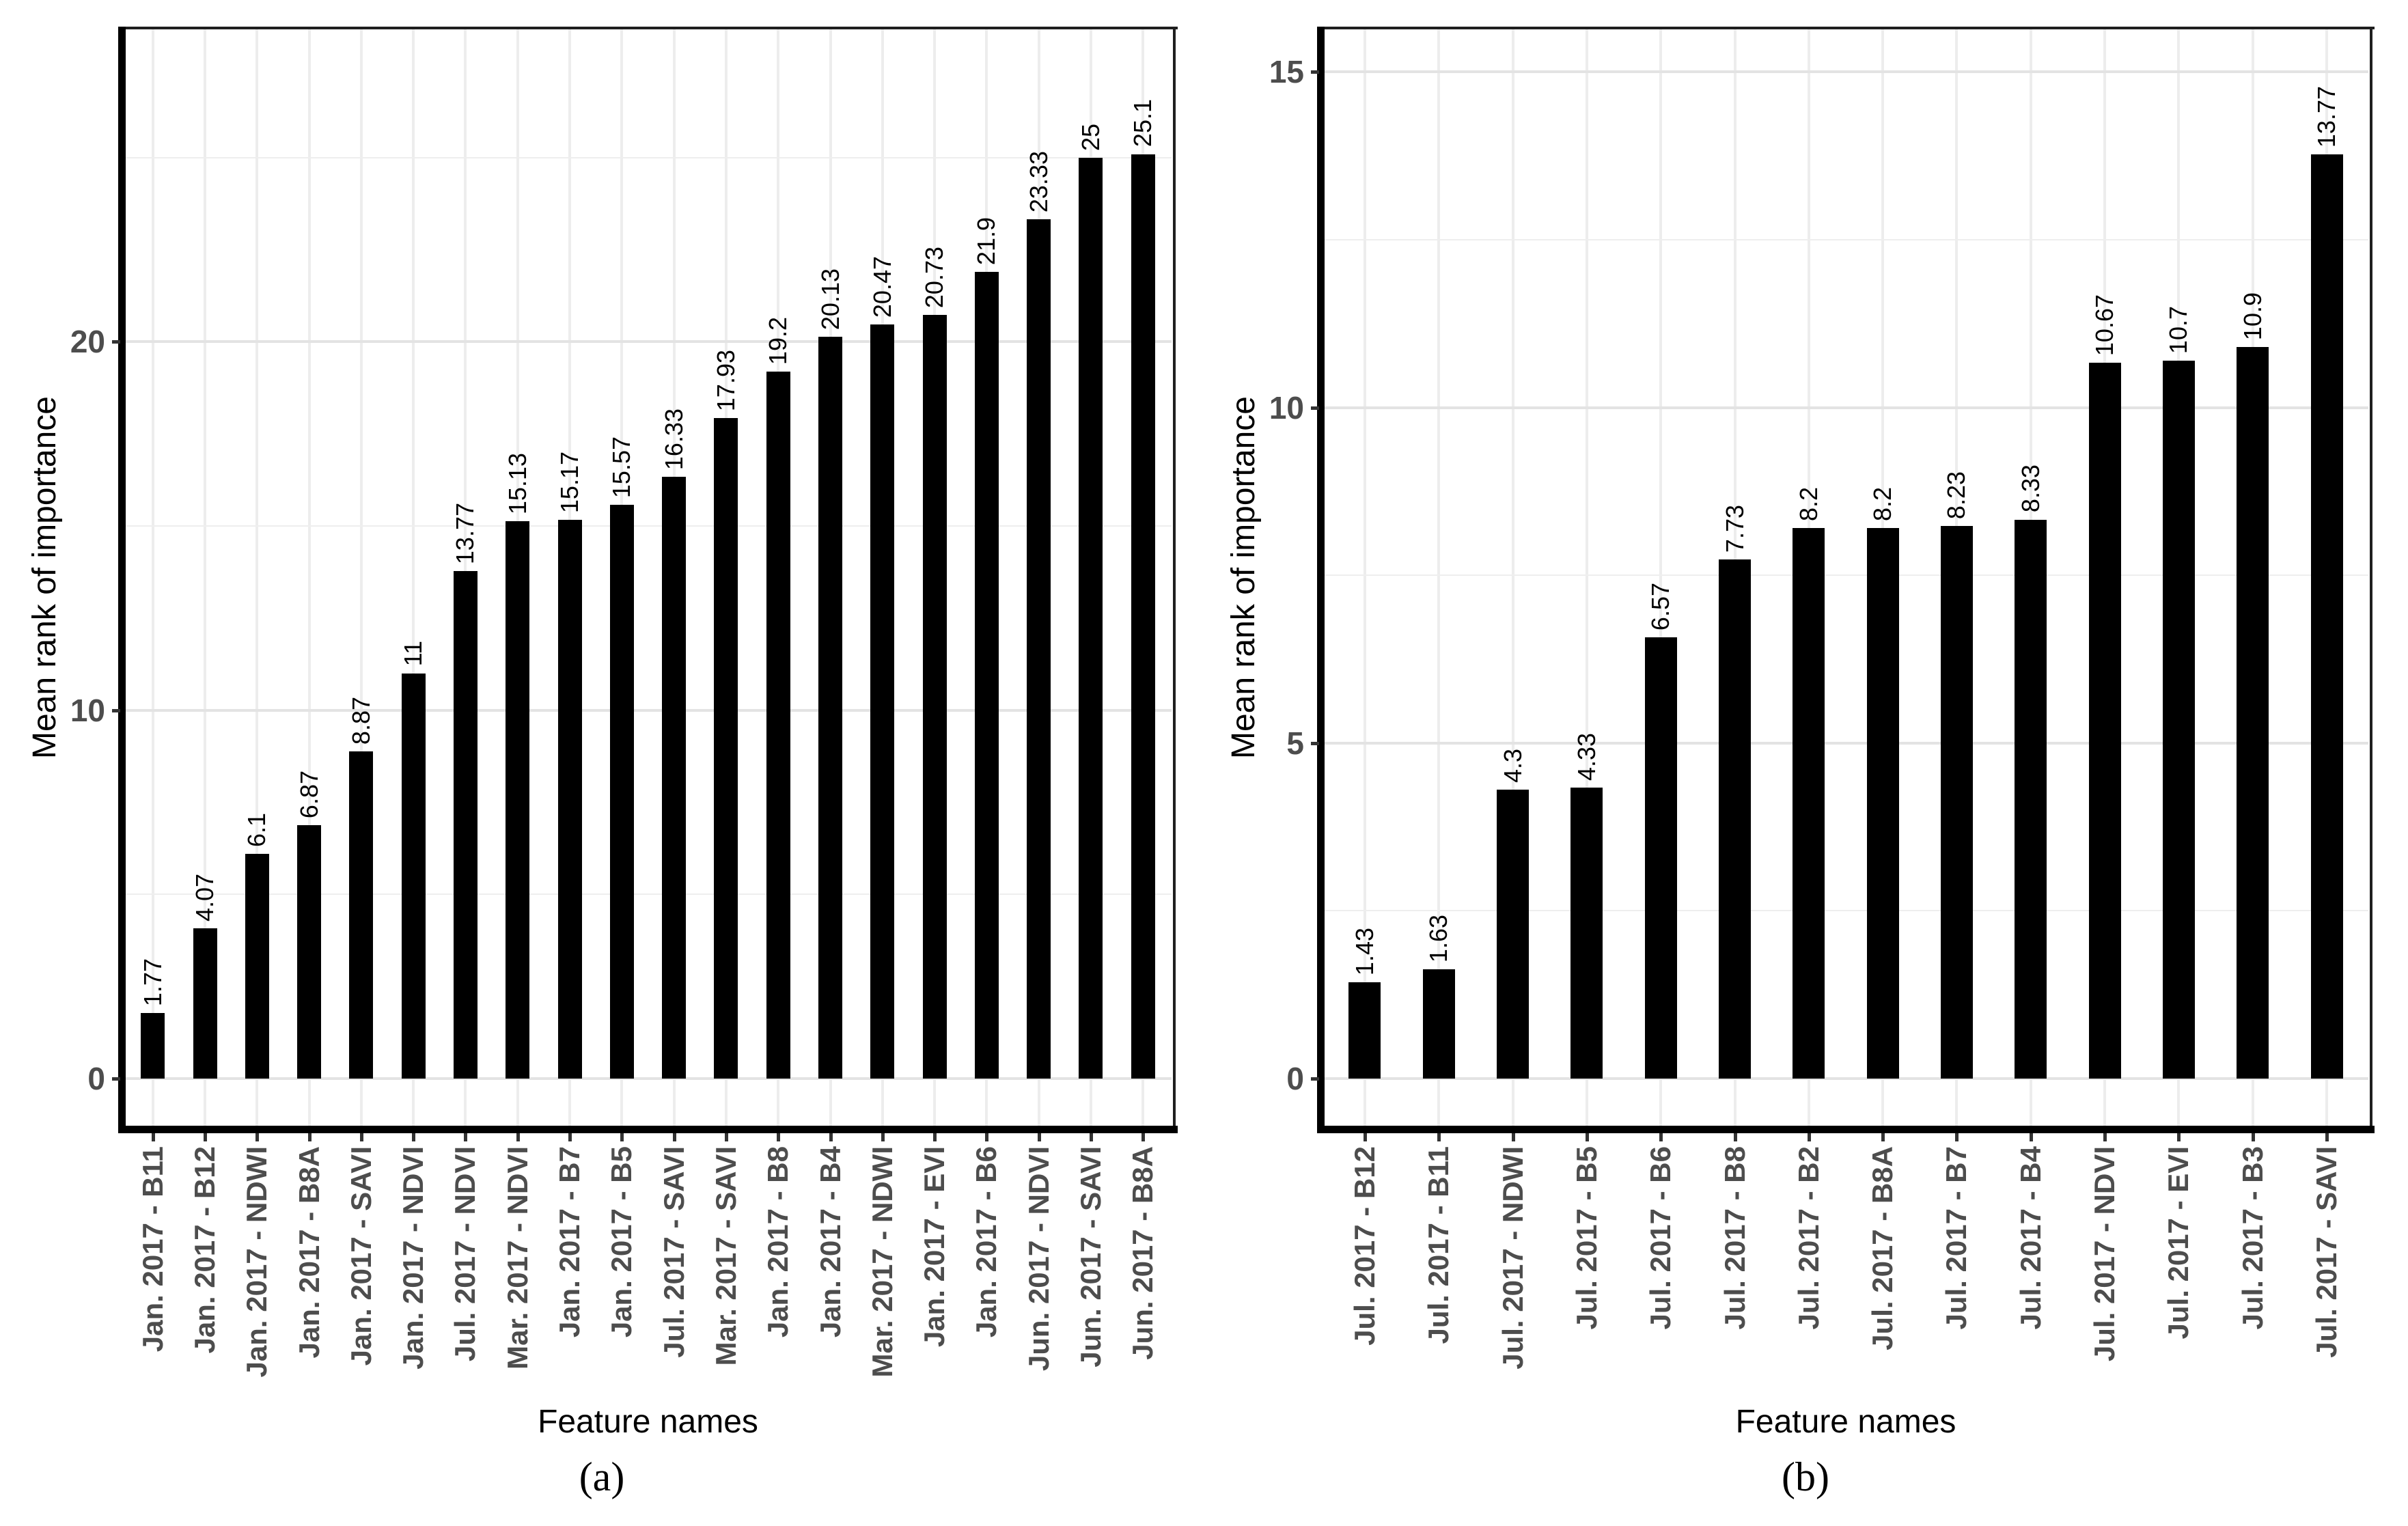  I want to click on y-tick-label: 15, so click(1286, 72).